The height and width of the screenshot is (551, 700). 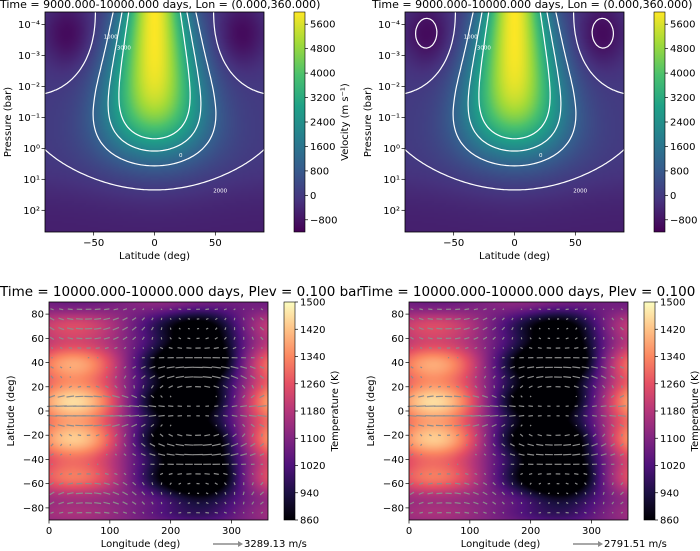 What do you see at coordinates (29, 56) in the screenshot?
I see `zonal-wind-left-ytick-label: 10⁻³` at bounding box center [29, 56].